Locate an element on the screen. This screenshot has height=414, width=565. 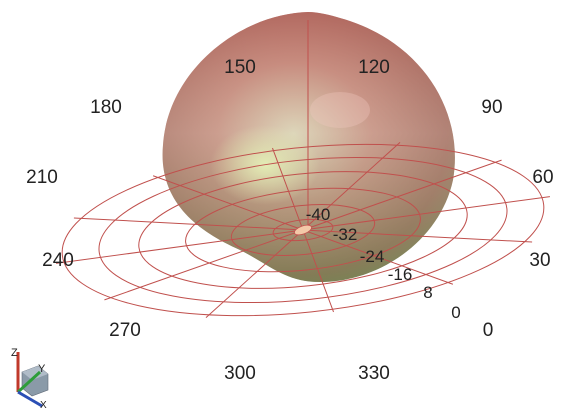
angle-label: 300 is located at coordinates (240, 373).